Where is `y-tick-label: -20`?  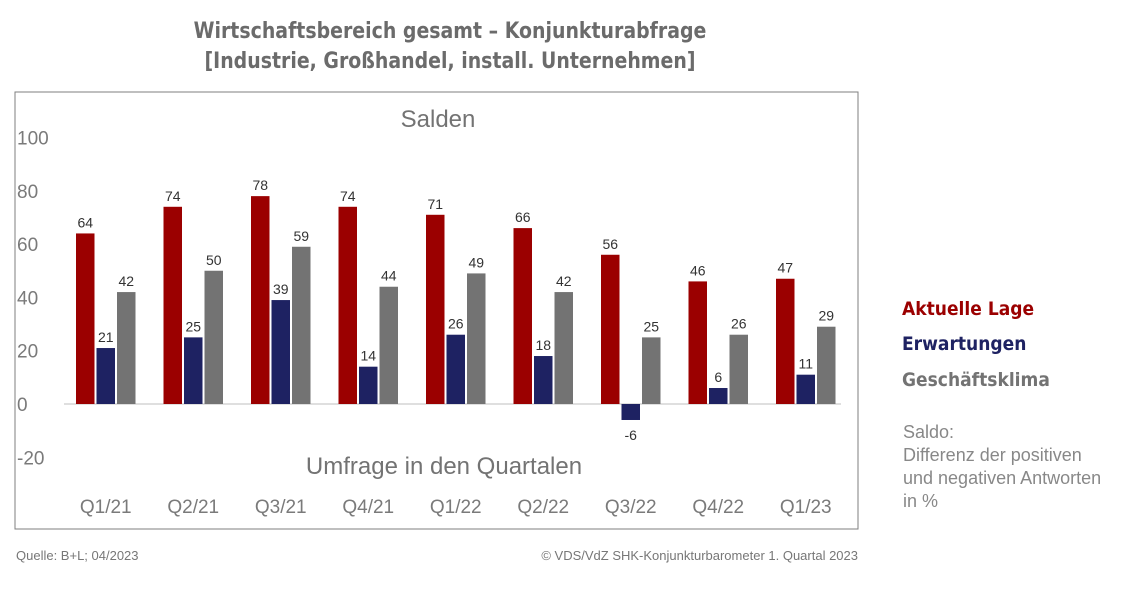 y-tick-label: -20 is located at coordinates (30, 458).